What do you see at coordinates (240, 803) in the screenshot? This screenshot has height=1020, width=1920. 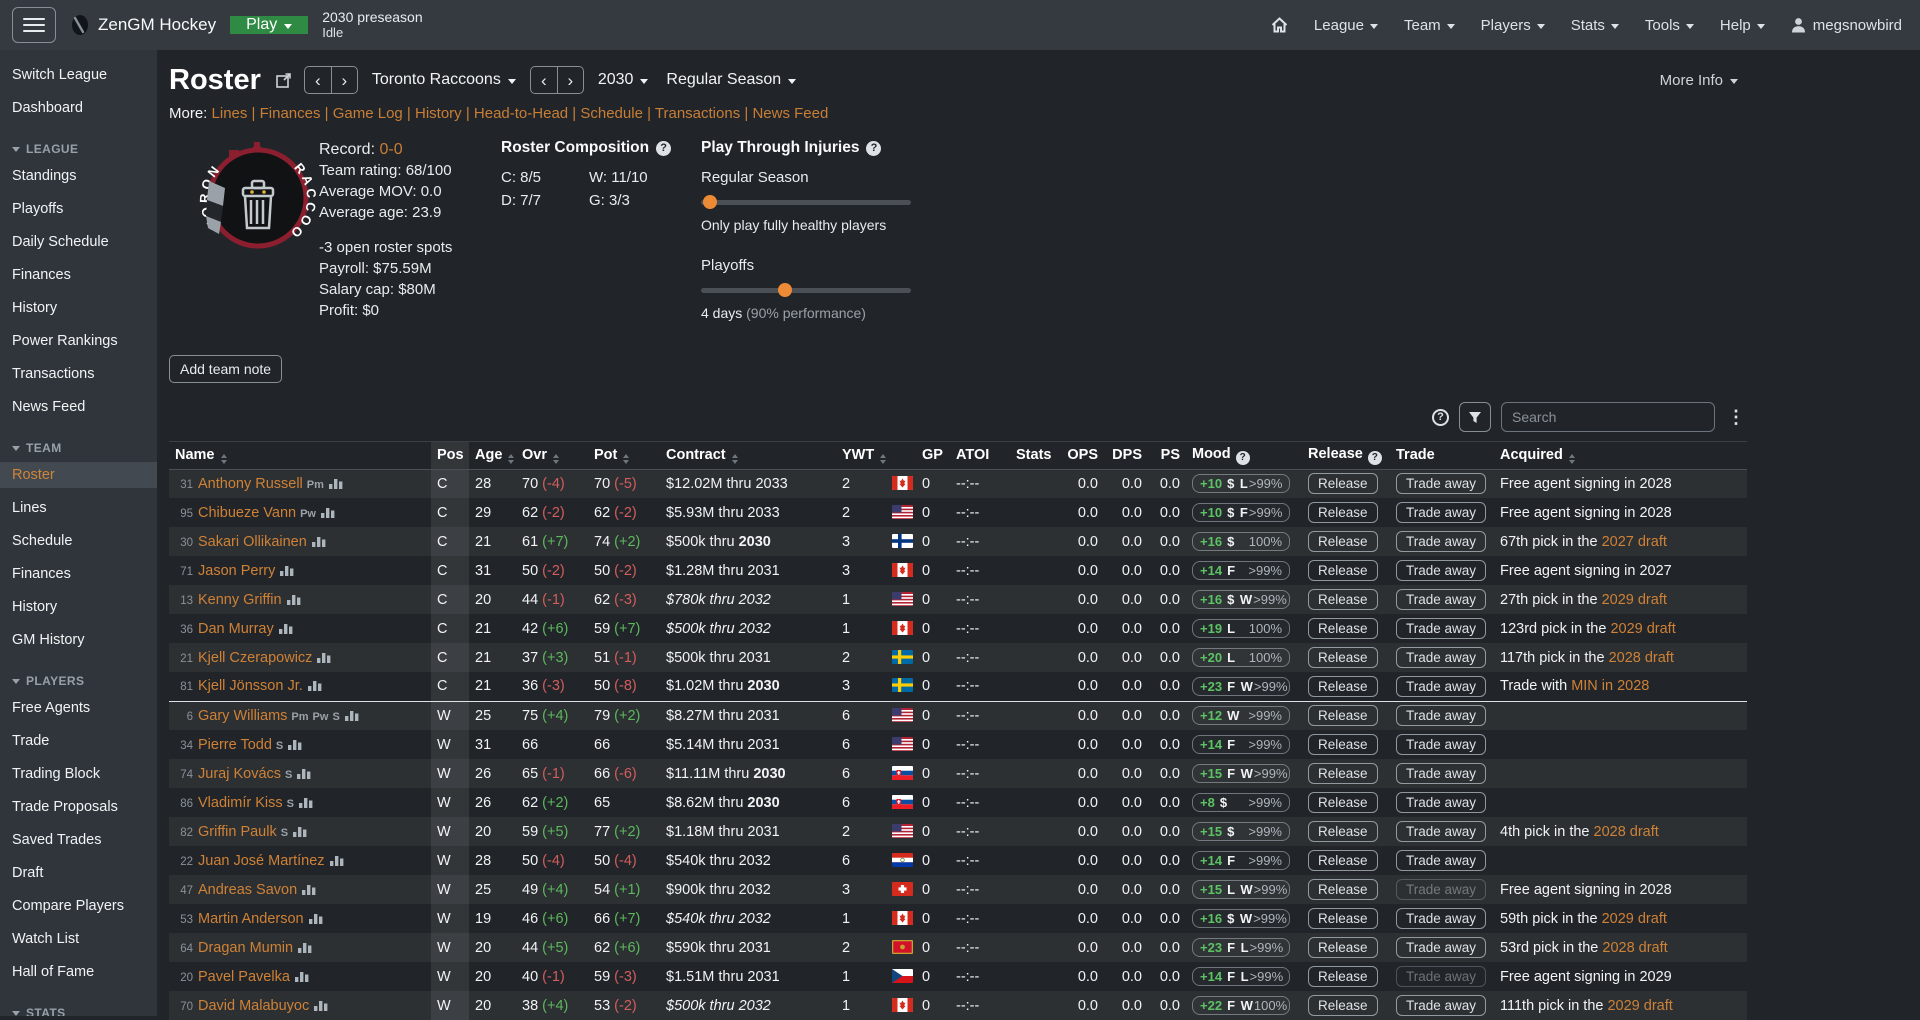 I see `player-name-link: Vladimír Kiss` at bounding box center [240, 803].